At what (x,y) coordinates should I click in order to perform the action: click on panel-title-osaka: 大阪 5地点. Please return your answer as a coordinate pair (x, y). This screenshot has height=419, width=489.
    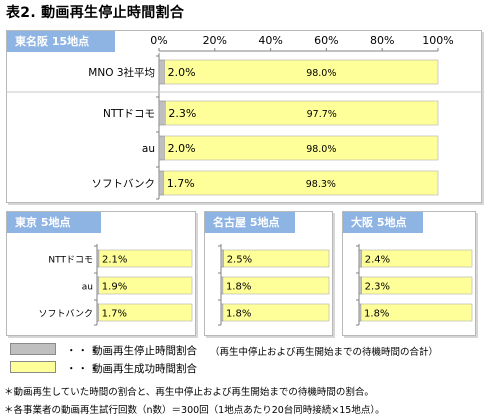
    Looking at the image, I should click on (383, 222).